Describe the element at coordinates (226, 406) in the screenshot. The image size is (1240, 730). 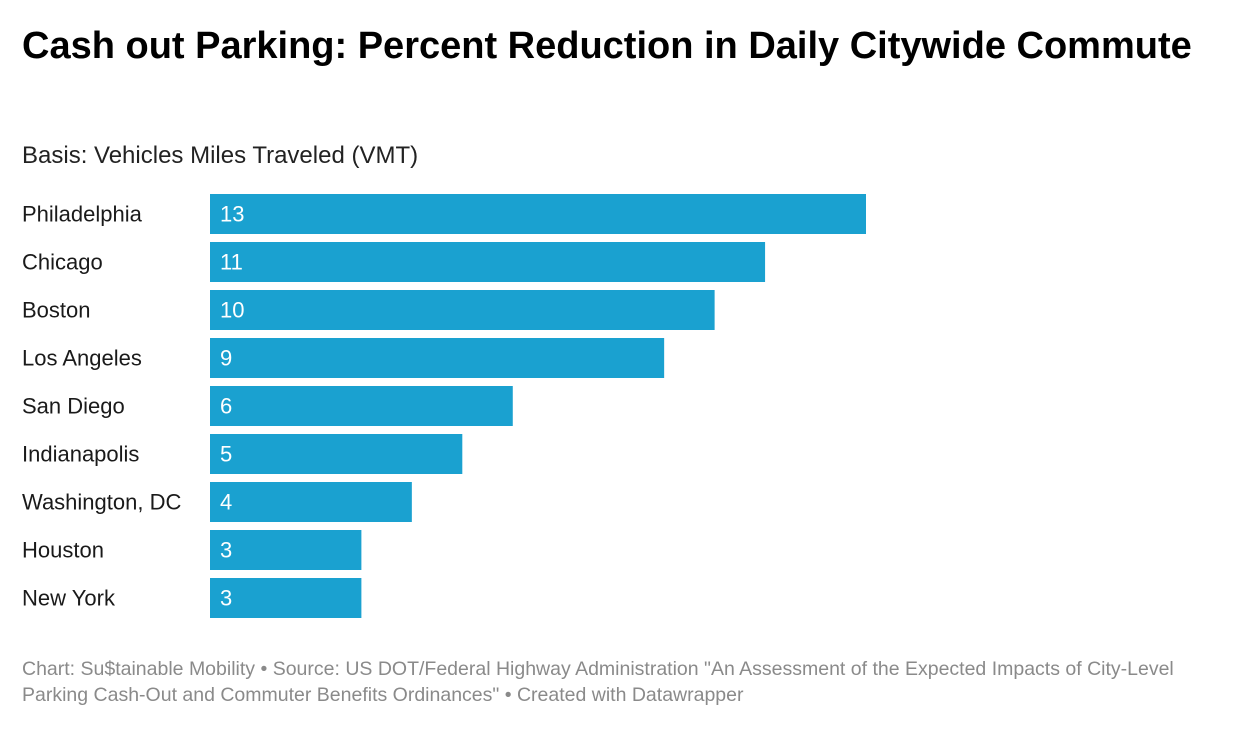
I see `bar-value-label: 6` at that location.